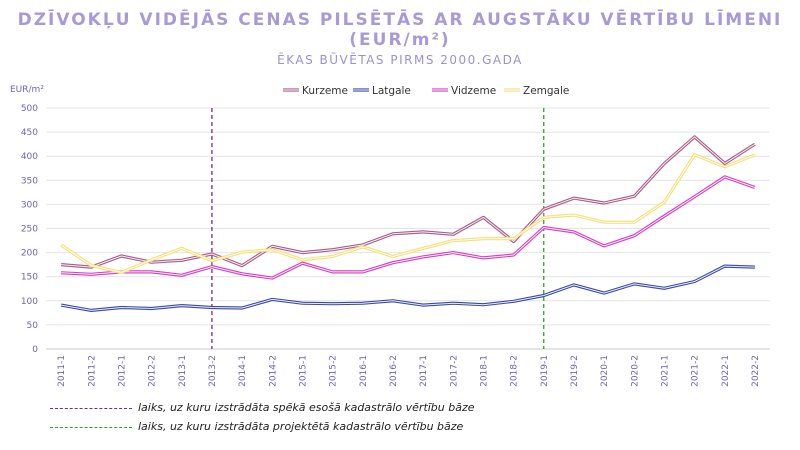  What do you see at coordinates (424, 371) in the screenshot?
I see `x-tick-label: 2017-1` at bounding box center [424, 371].